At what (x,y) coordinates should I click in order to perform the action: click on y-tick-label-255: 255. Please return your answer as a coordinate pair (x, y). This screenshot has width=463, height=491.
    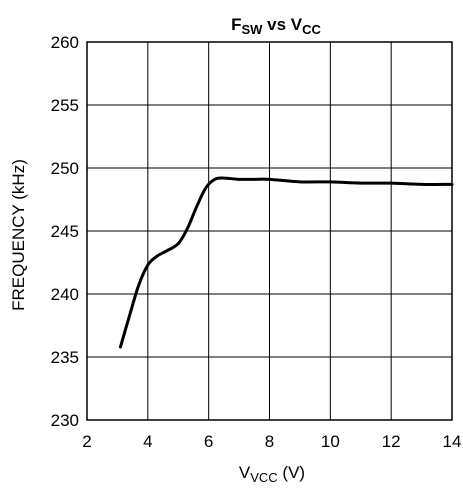
    Looking at the image, I should click on (65, 105).